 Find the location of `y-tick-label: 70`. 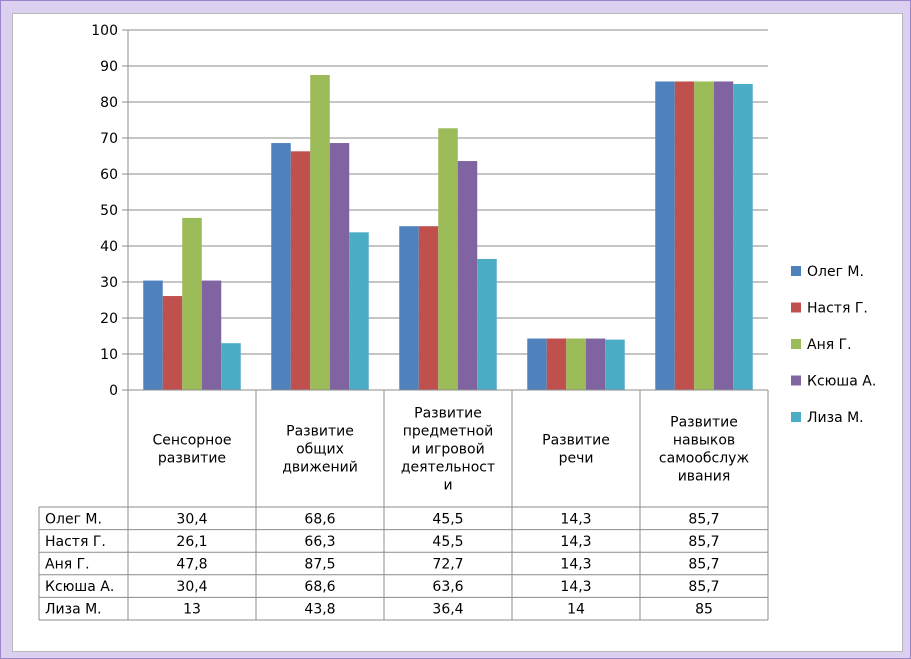

y-tick-label: 70 is located at coordinates (109, 139).